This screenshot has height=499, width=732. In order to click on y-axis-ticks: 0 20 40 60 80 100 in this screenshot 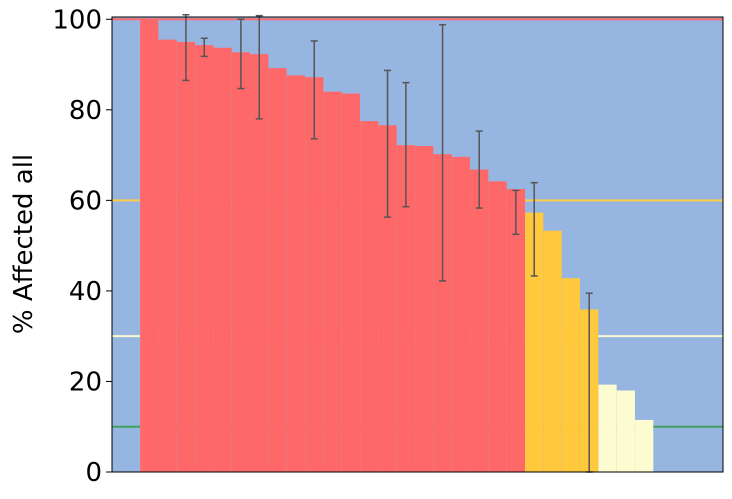, I will do `click(82, 246)`.